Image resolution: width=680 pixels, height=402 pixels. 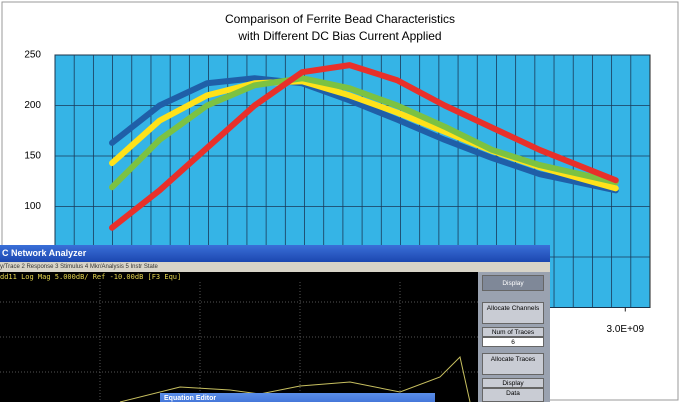 I want to click on softkey-header: Display, so click(x=513, y=283).